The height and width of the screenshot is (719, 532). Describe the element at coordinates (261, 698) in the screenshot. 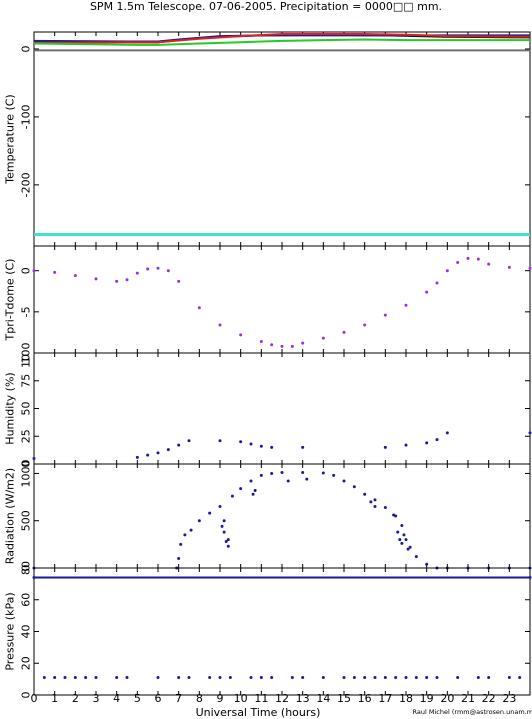

I see `x-tick-label: 11` at that location.